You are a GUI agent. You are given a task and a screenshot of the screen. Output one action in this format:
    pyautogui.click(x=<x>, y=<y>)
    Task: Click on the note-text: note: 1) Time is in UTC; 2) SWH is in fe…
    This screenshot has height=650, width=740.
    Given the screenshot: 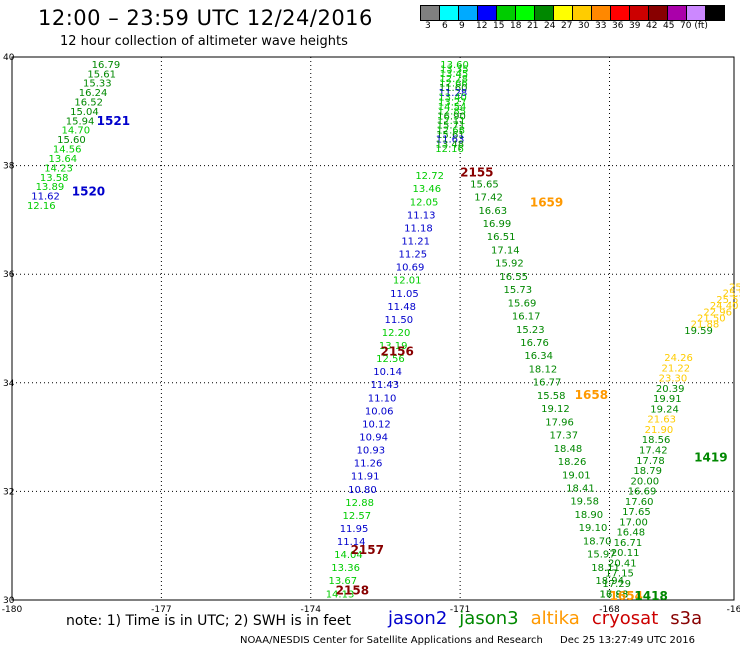 What is the action you would take?
    pyautogui.click(x=209, y=621)
    